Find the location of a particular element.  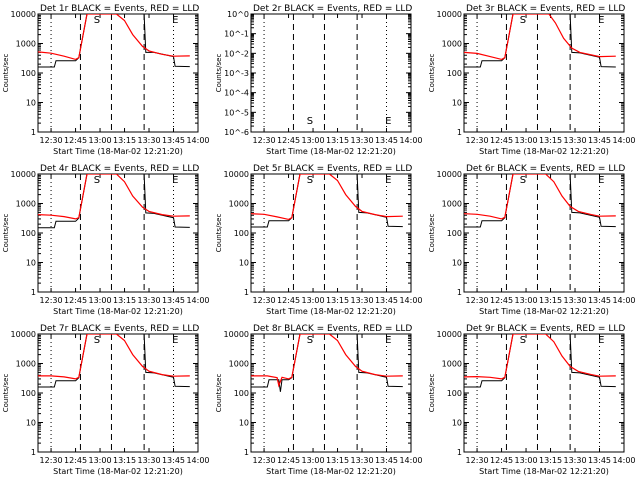

y-tick-label: 10^-4 is located at coordinates (236, 93).